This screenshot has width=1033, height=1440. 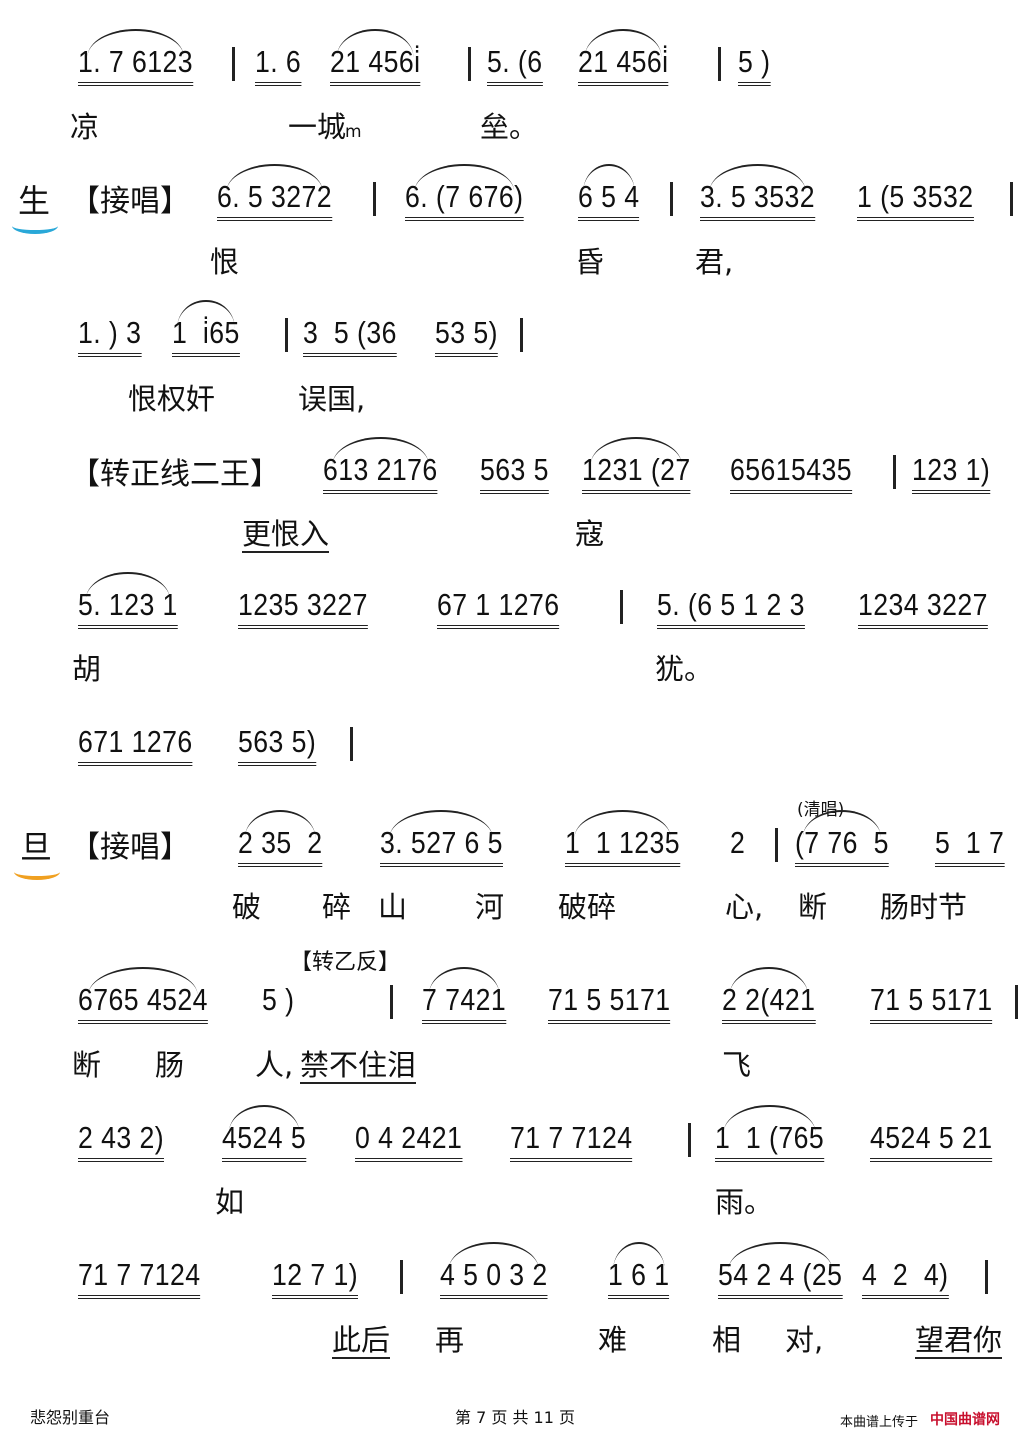 What do you see at coordinates (353, 132) in the screenshot?
I see `lyric-mark: m` at bounding box center [353, 132].